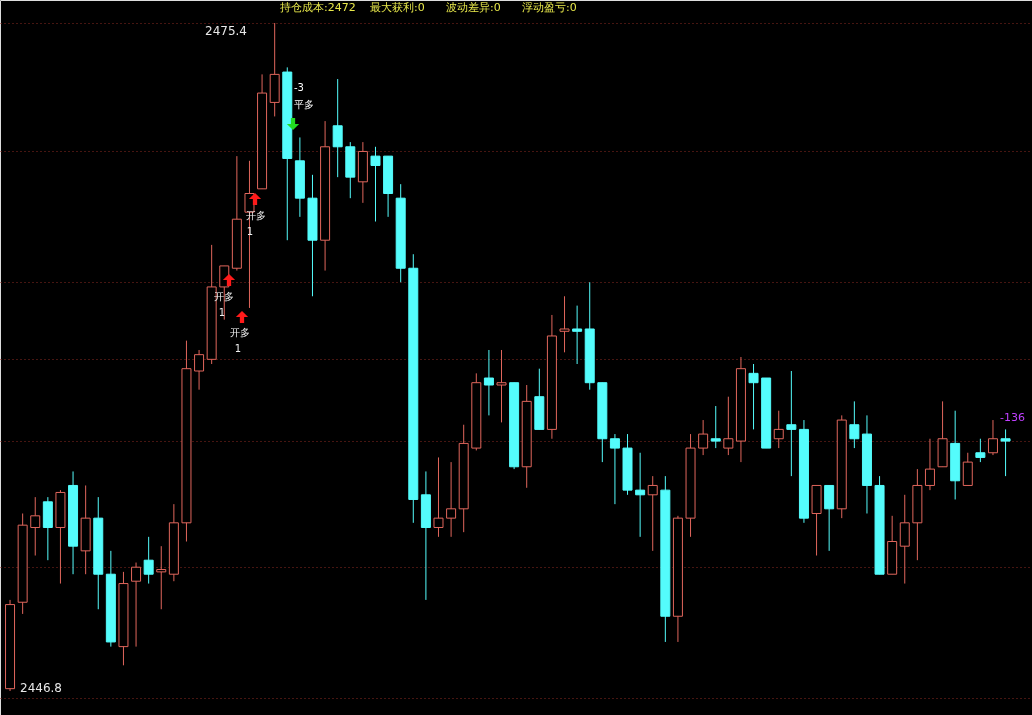 The width and height of the screenshot is (1032, 715). I want to click on annotation: -136, so click(1012, 417).